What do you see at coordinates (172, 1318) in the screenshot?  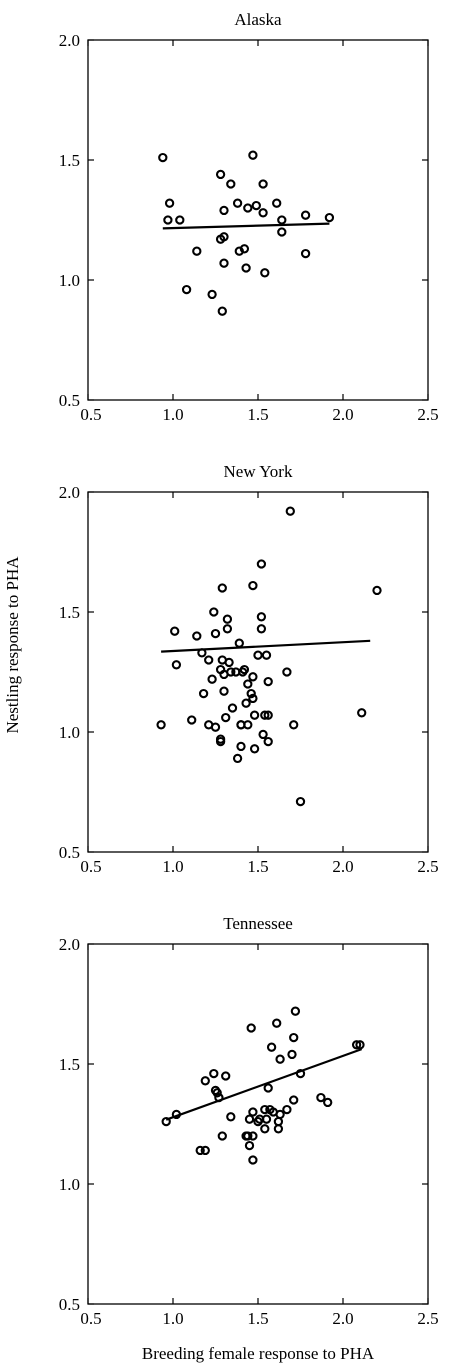 I see `x-tick-label: 1.0` at bounding box center [172, 1318].